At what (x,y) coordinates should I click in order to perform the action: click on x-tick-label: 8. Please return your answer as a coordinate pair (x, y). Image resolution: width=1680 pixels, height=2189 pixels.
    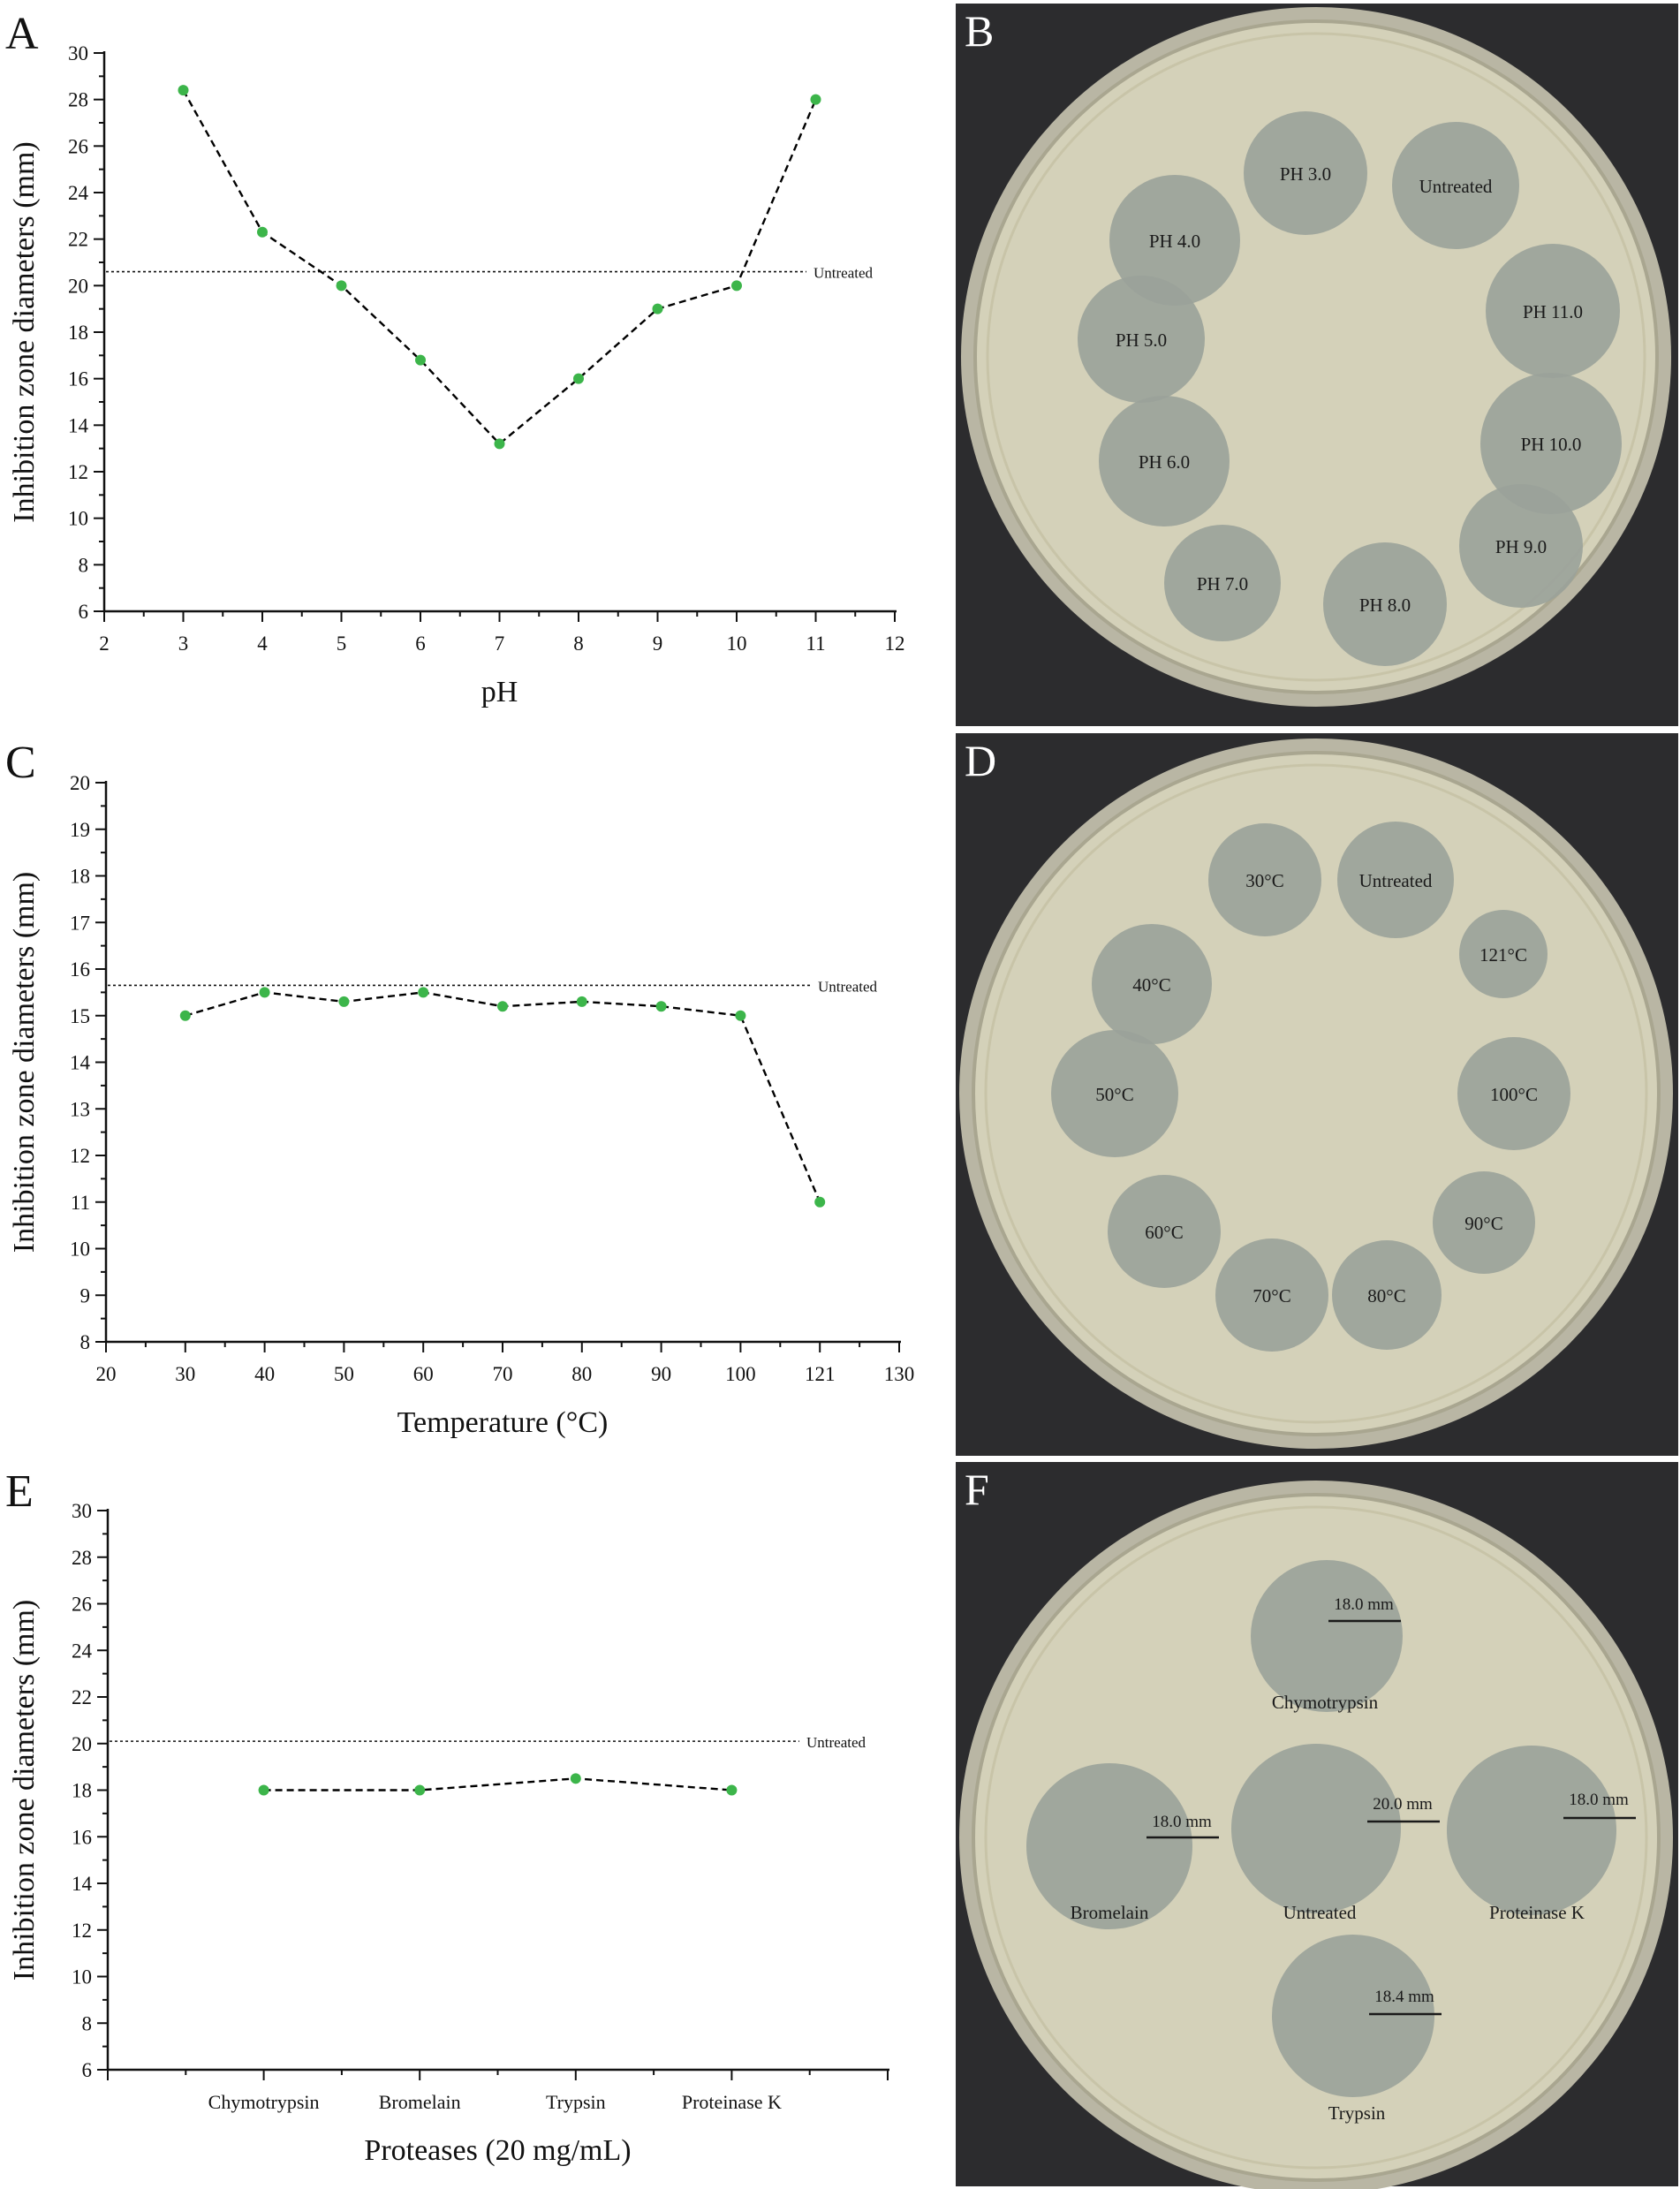
    Looking at the image, I should click on (578, 643).